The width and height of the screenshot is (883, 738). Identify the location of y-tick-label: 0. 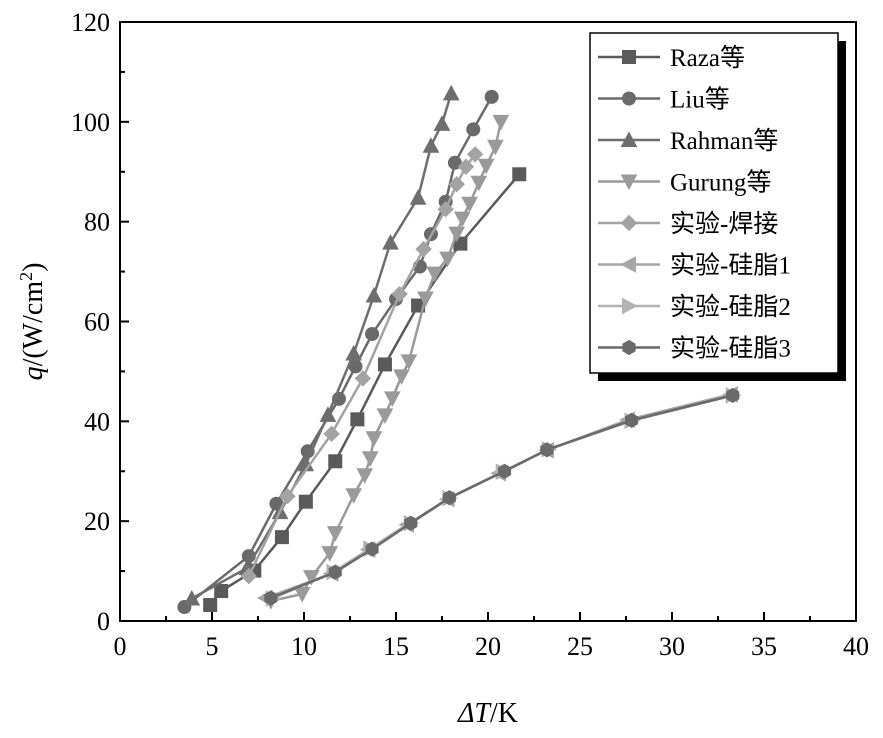
(103, 621).